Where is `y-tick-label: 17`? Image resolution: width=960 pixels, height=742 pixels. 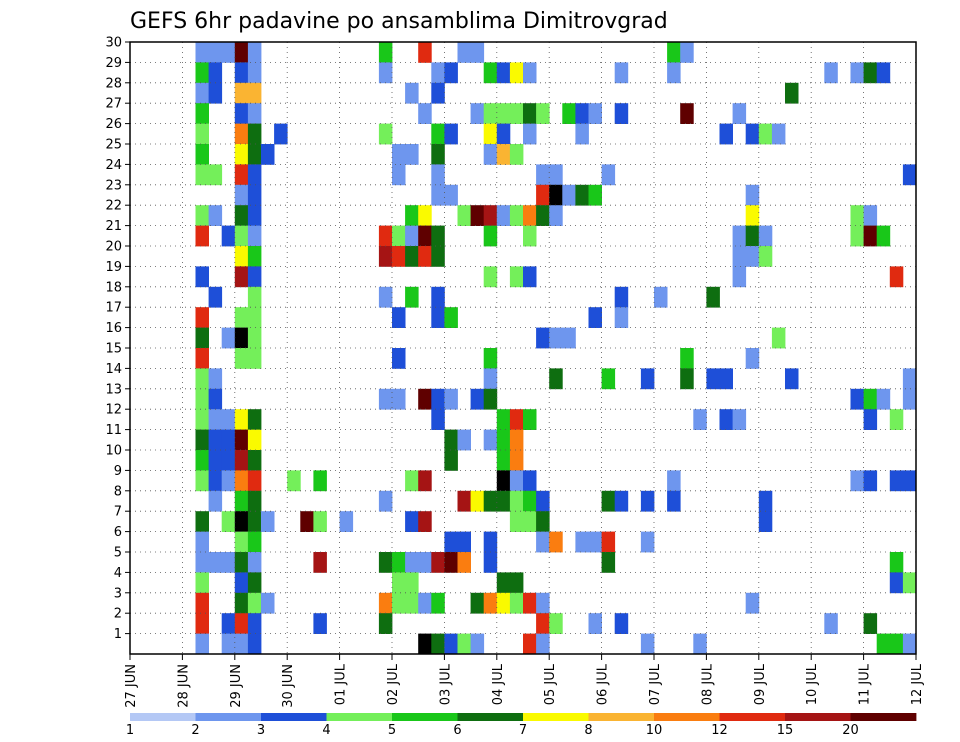 y-tick-label: 17 is located at coordinates (113, 308).